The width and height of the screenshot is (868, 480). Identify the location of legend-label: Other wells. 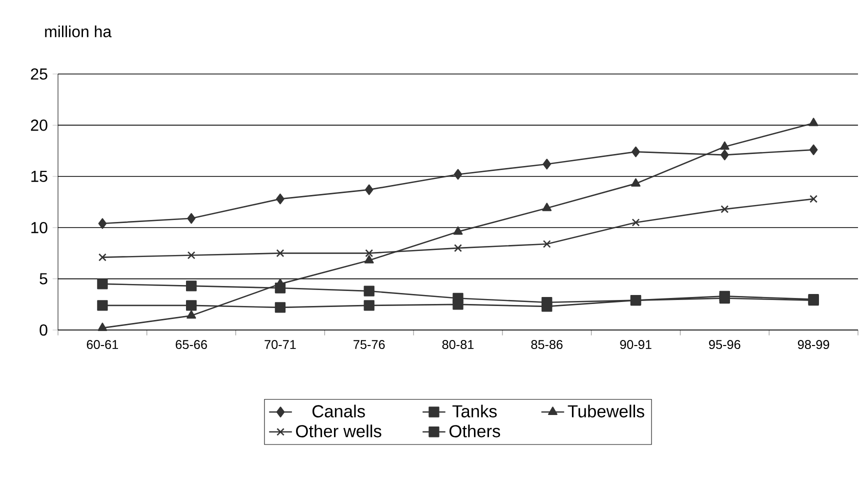
(339, 431).